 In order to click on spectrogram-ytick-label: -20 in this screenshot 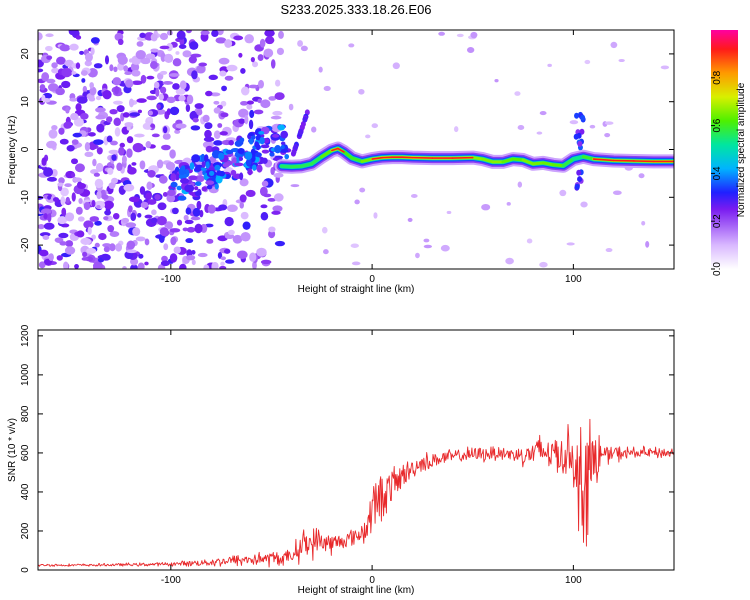, I will do `click(25, 244)`.